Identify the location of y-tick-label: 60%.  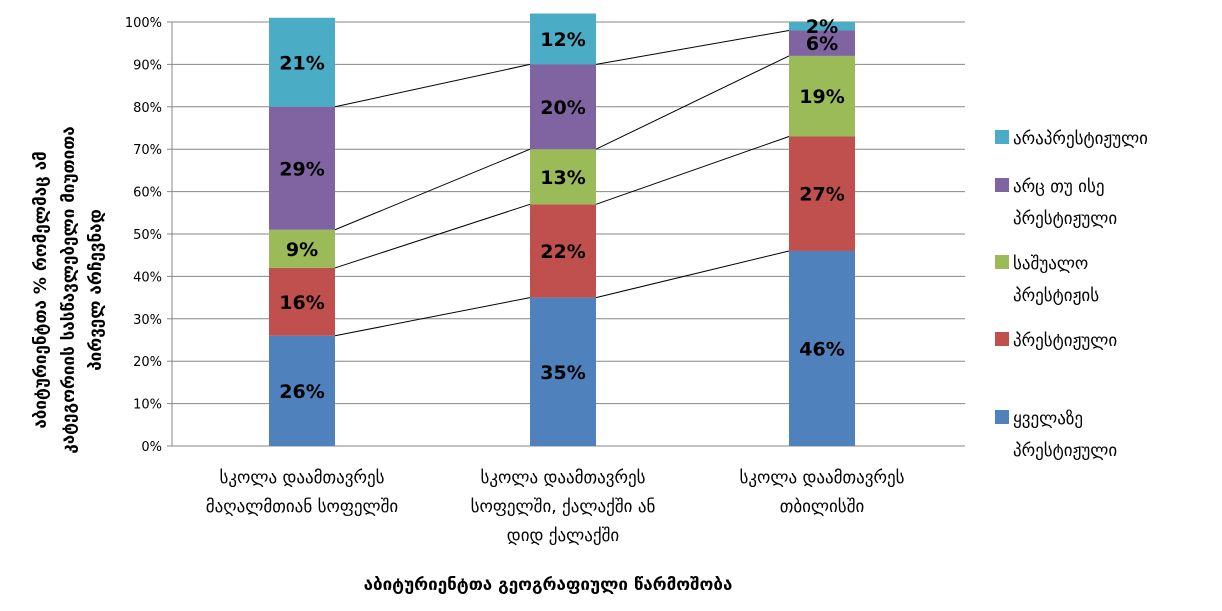
(147, 193).